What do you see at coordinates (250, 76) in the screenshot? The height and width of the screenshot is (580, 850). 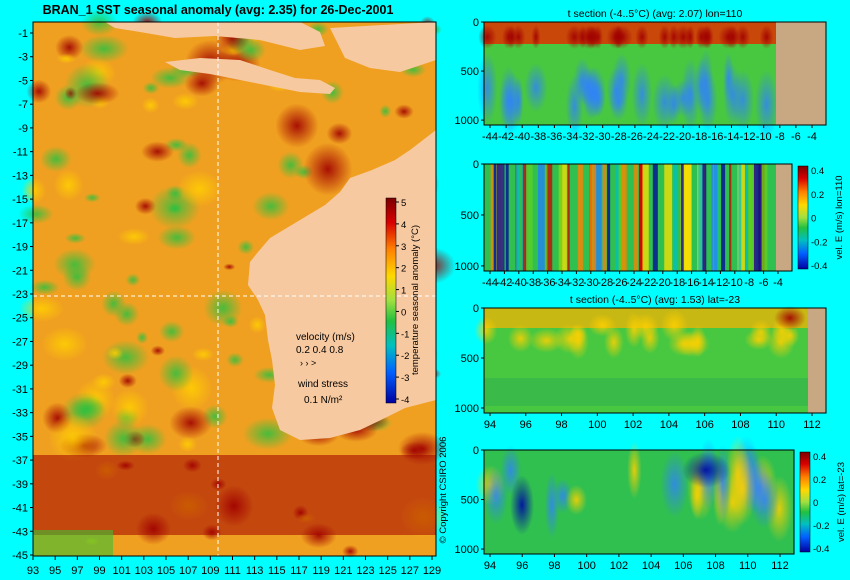 I see `land-java` at bounding box center [250, 76].